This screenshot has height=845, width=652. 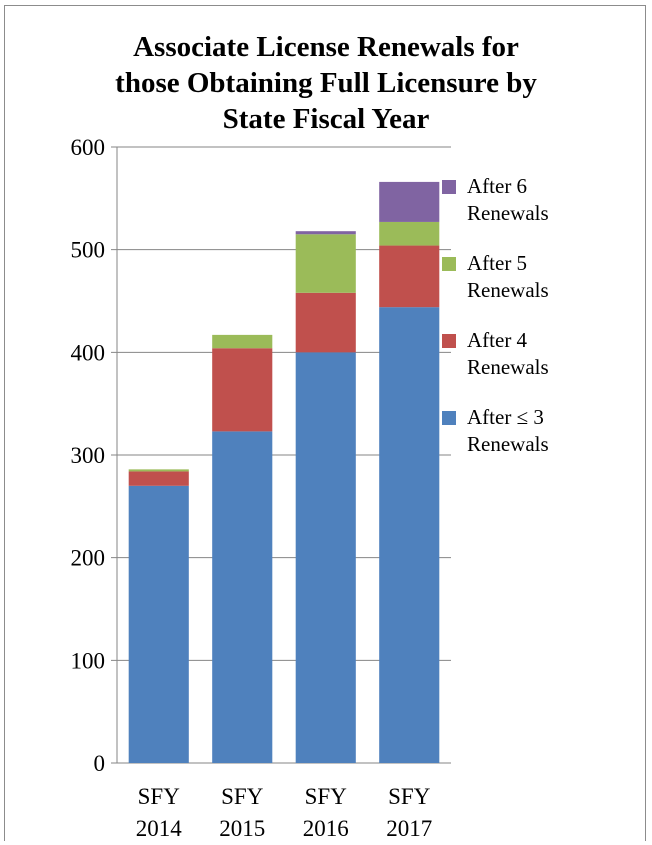 I want to click on y-tick-label-0: 0, so click(x=100, y=763).